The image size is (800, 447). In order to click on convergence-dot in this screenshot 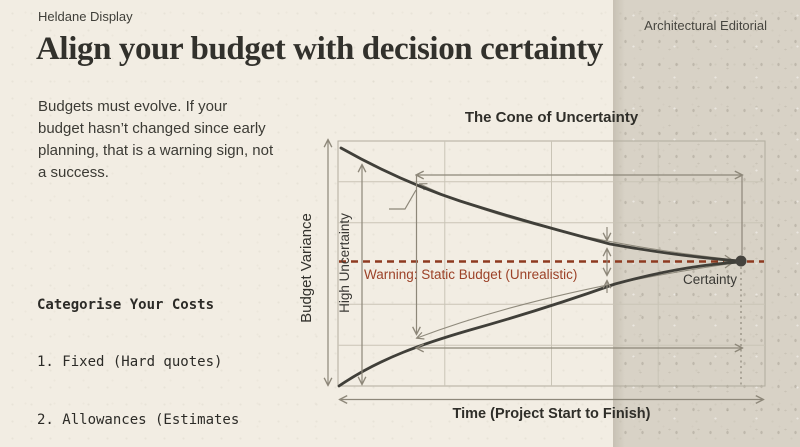, I will do `click(741, 261)`.